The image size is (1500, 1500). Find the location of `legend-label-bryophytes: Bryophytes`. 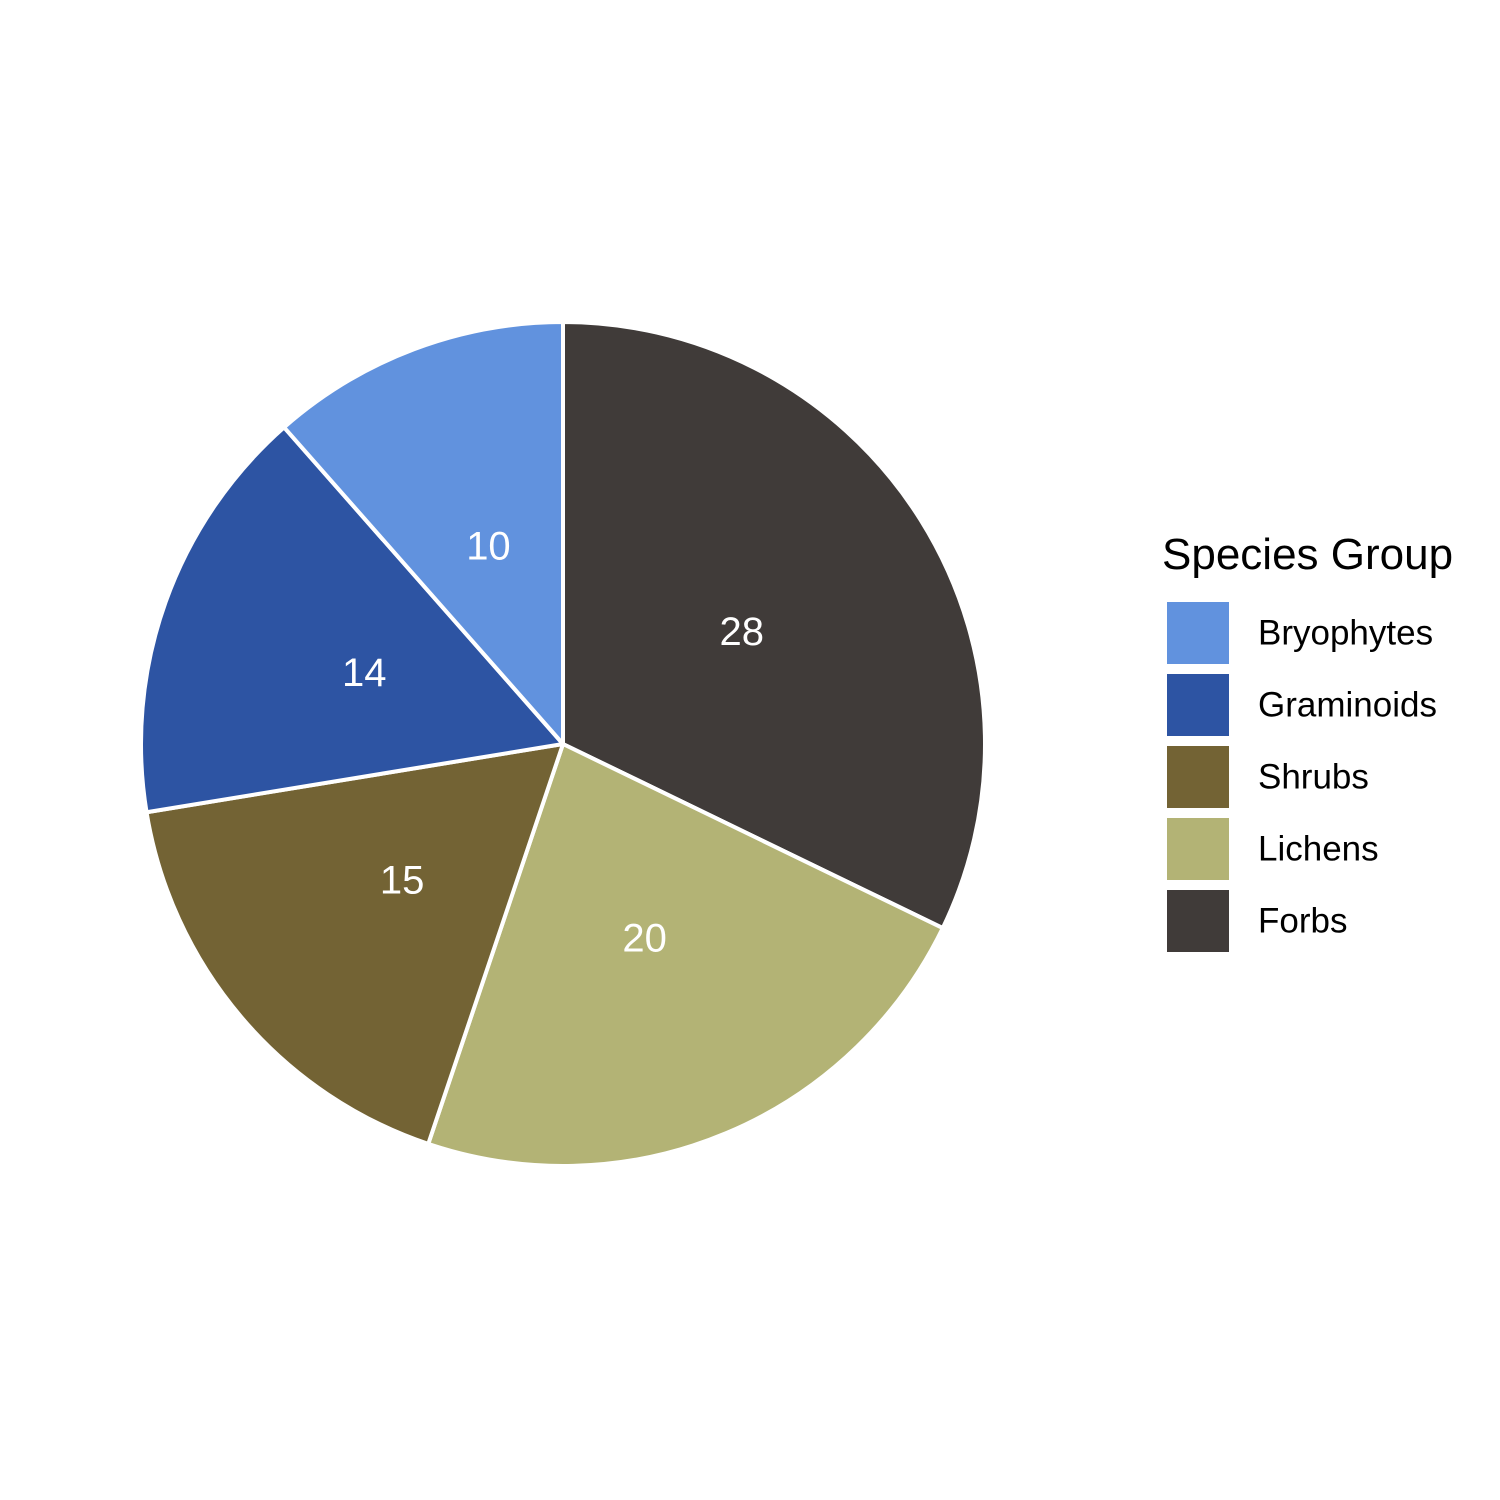

legend-label-bryophytes: Bryophytes is located at coordinates (1345, 633).